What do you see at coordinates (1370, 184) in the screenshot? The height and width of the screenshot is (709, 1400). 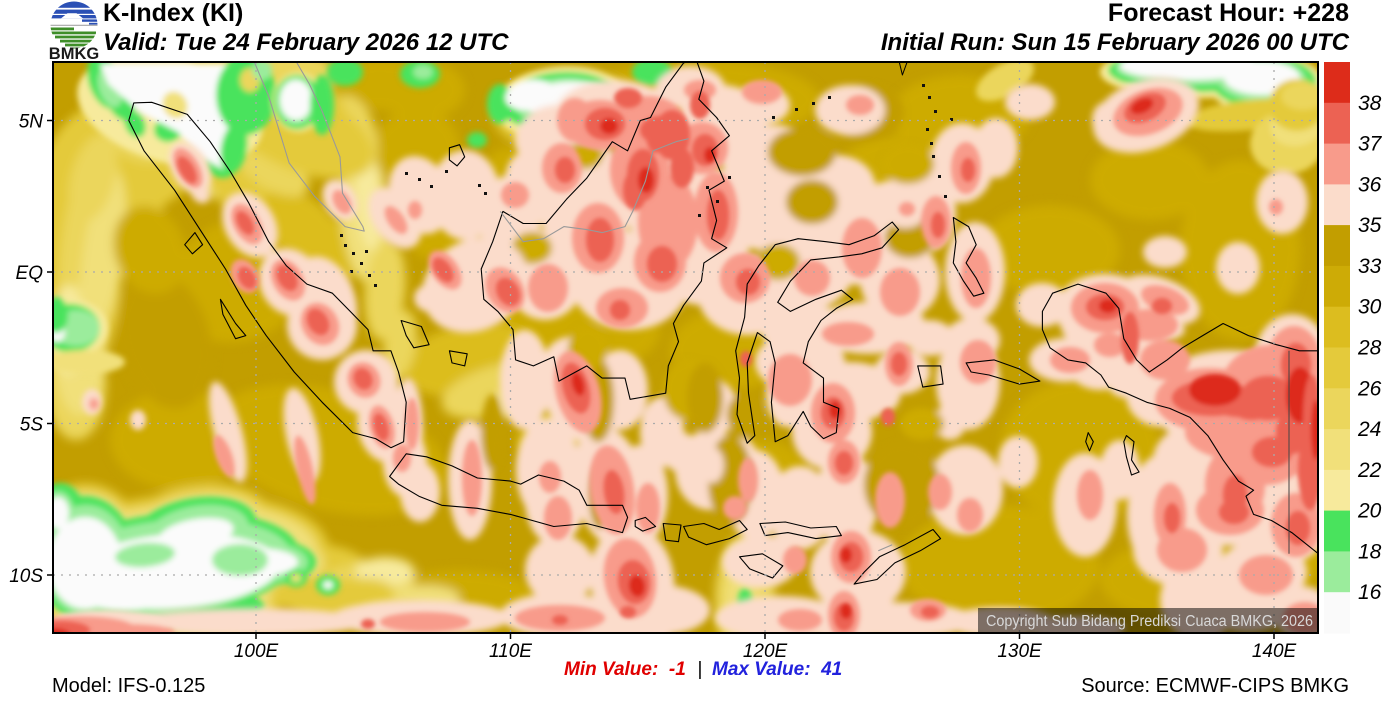 I see `svg-text: 36` at bounding box center [1370, 184].